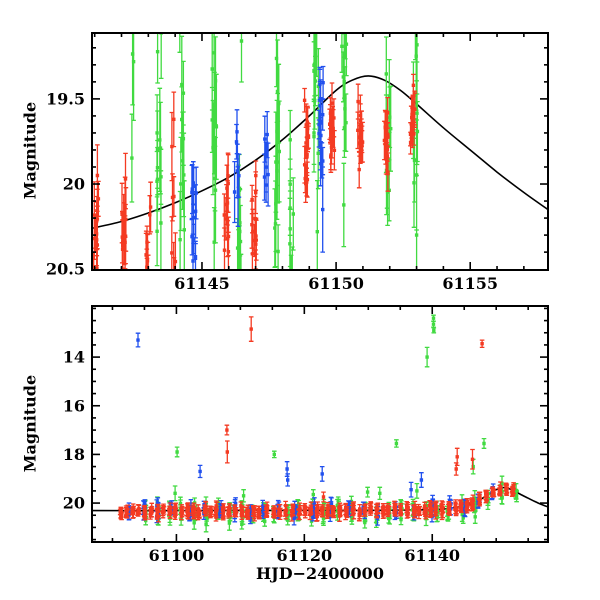 This screenshot has height=600, width=600. Describe the element at coordinates (74, 454) in the screenshot. I see `y-tick-label: 18` at that location.